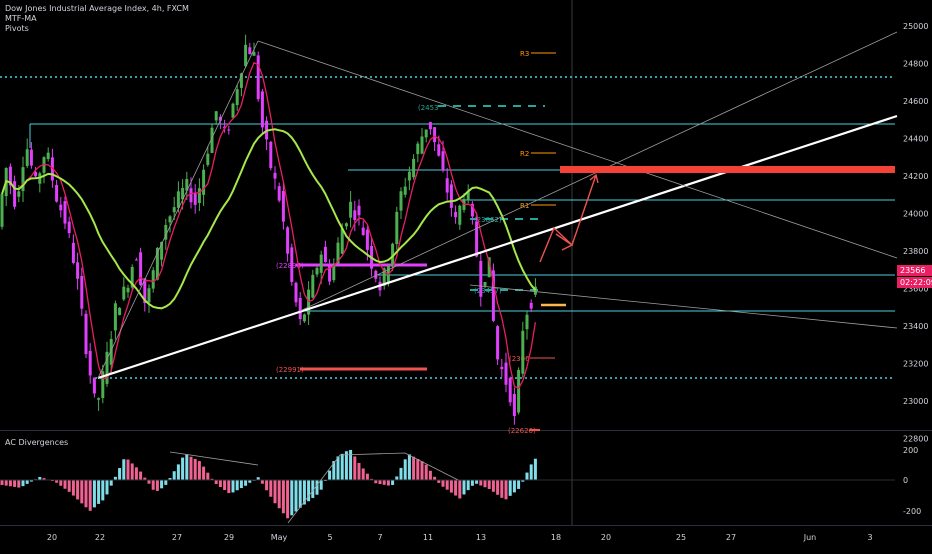  I want to click on price-tick-label: 22800, so click(915, 439).